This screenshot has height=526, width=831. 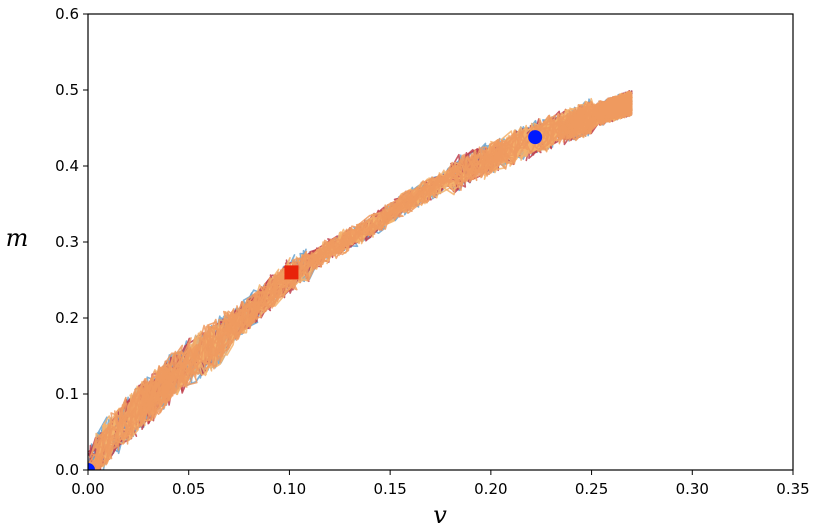 I want to click on x-tick-label: 0.00, so click(x=87, y=489).